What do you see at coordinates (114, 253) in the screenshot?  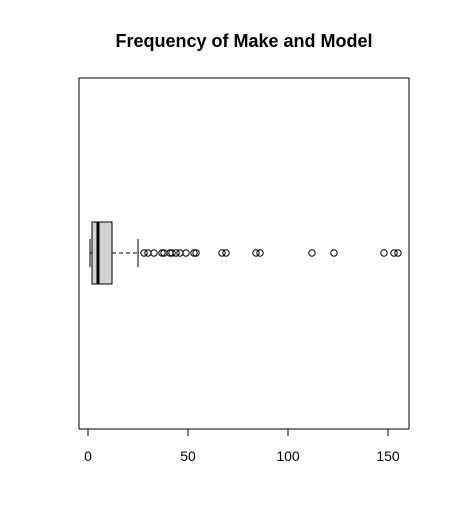 I see `boxplot` at bounding box center [114, 253].